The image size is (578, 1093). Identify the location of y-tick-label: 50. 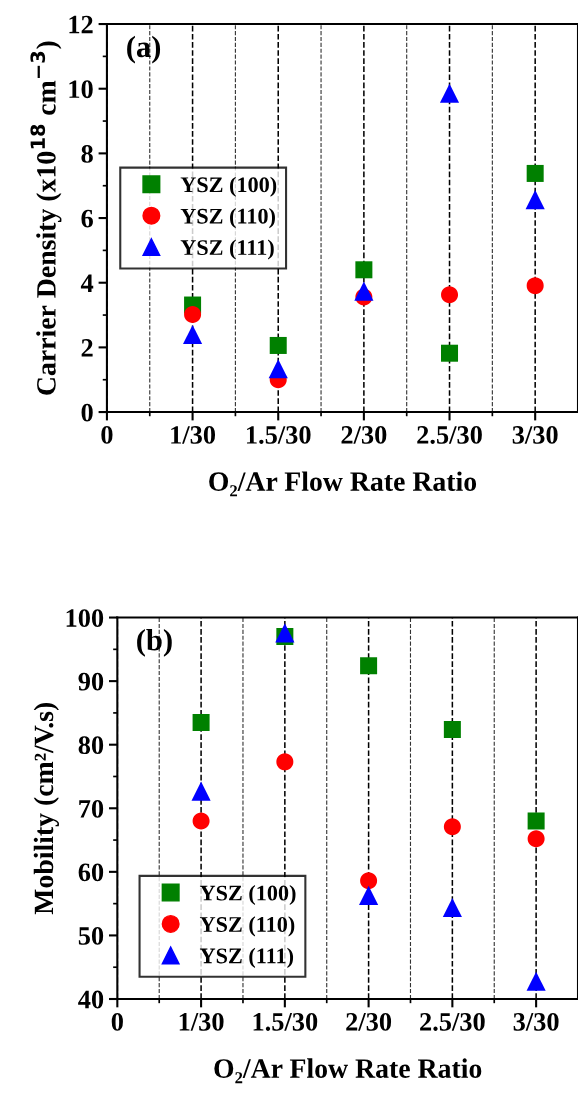
(91, 936).